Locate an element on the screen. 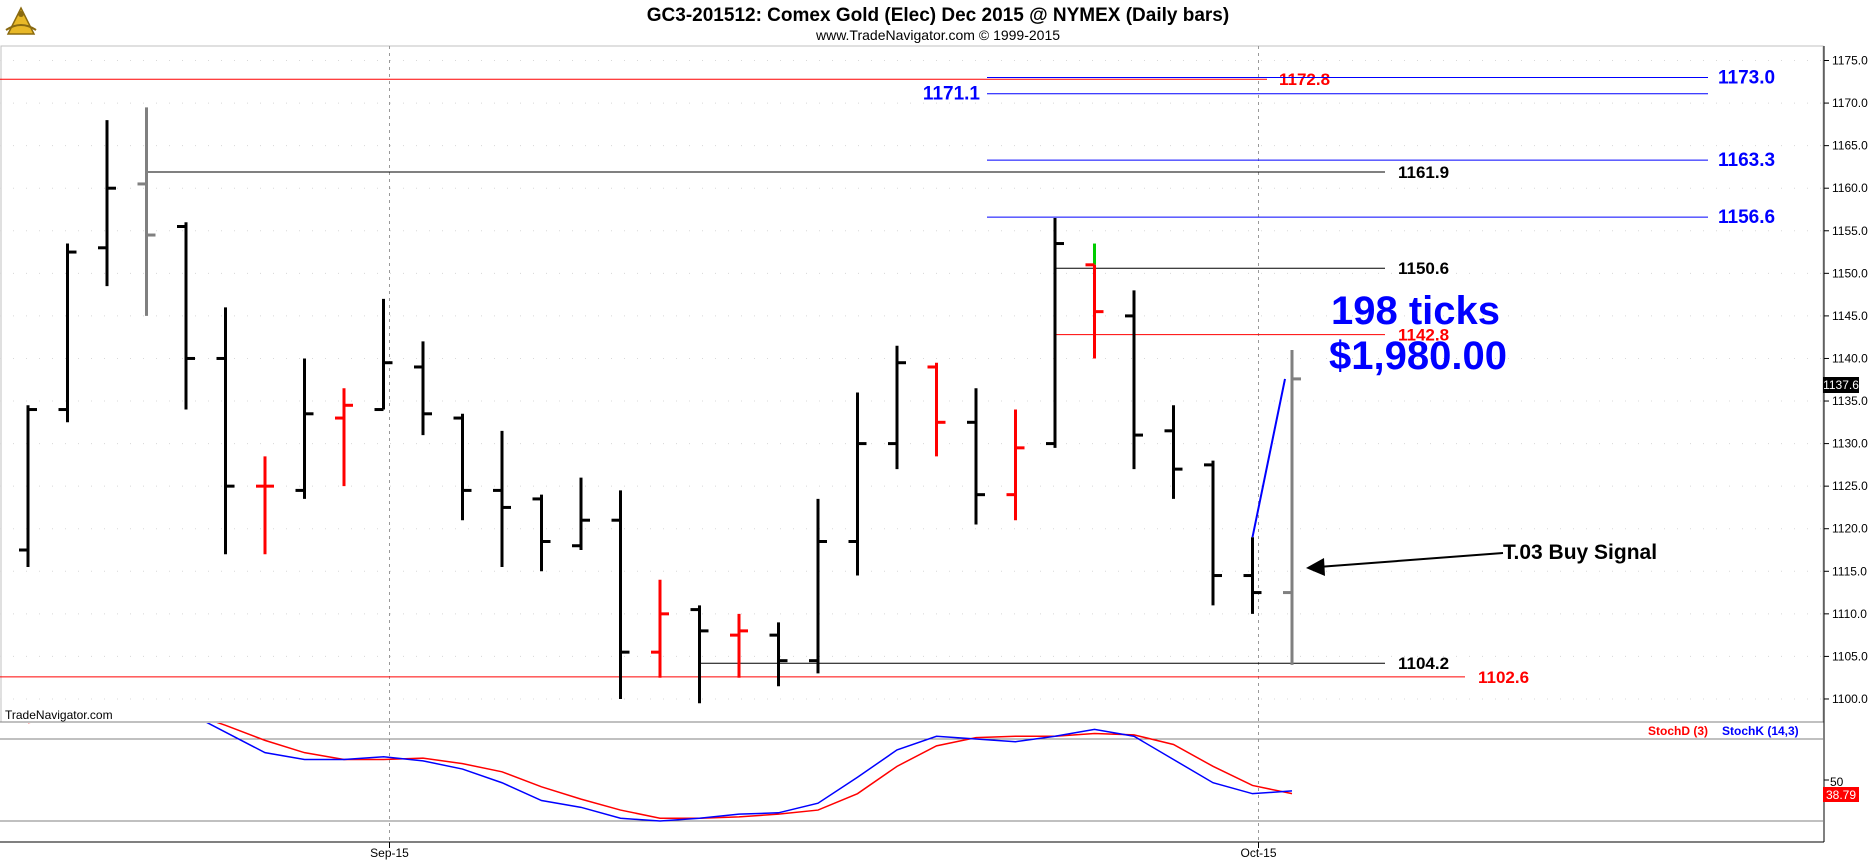 The image size is (1876, 863). stoch-d-legend: StochD (3) is located at coordinates (1678, 731).